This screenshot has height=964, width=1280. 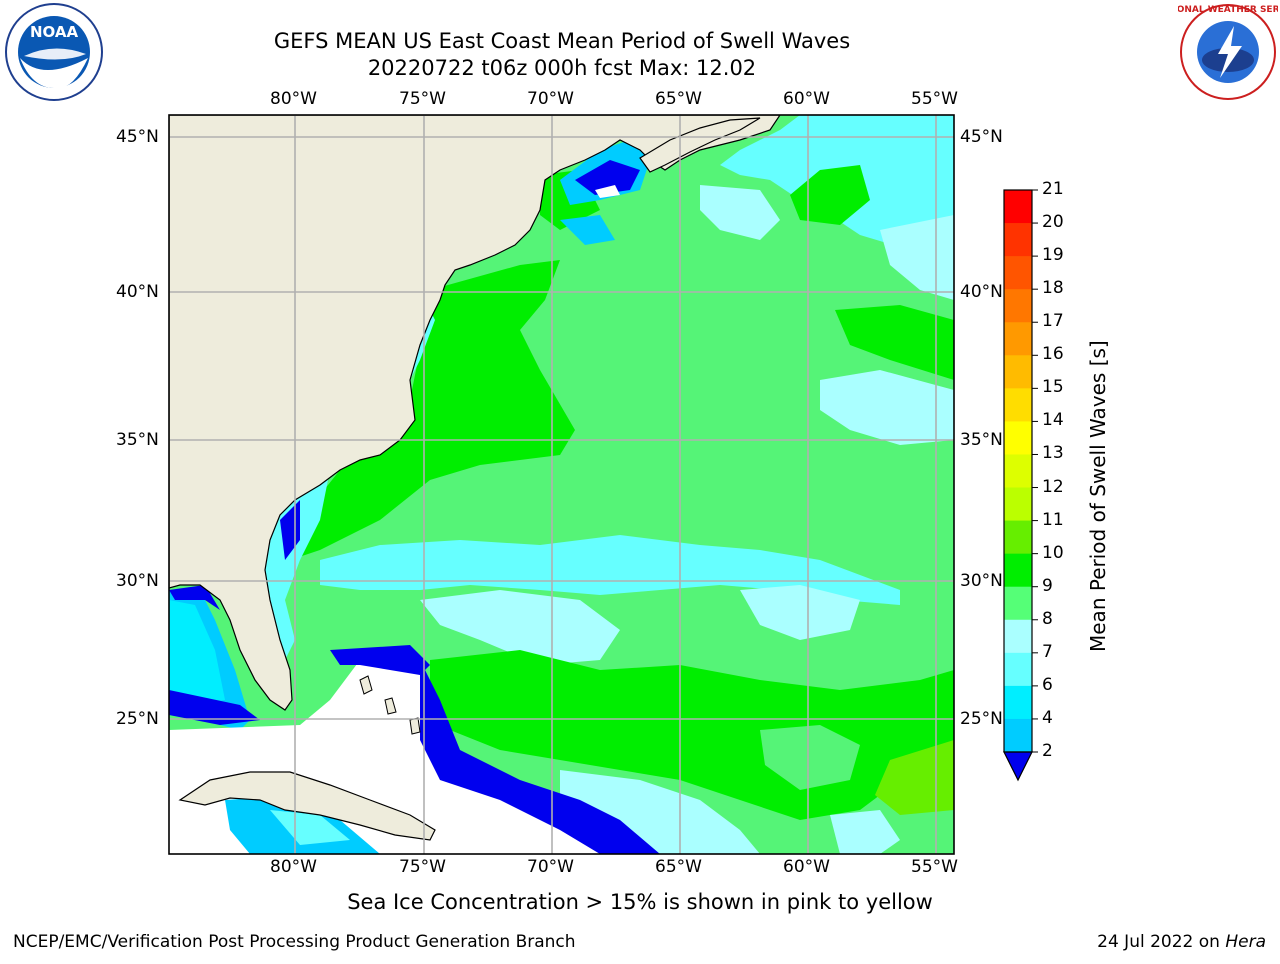 I want to click on lon-label-top: 55°W, so click(x=934, y=99).